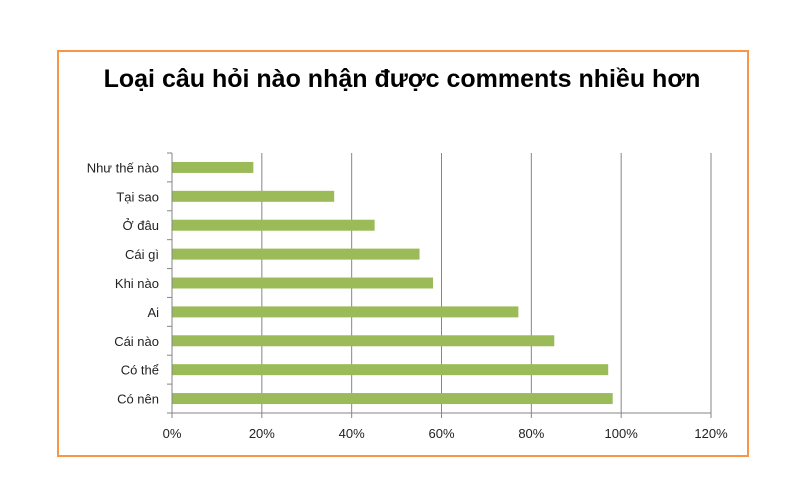  What do you see at coordinates (137, 196) in the screenshot?
I see `category-label: Tại sao` at bounding box center [137, 196].